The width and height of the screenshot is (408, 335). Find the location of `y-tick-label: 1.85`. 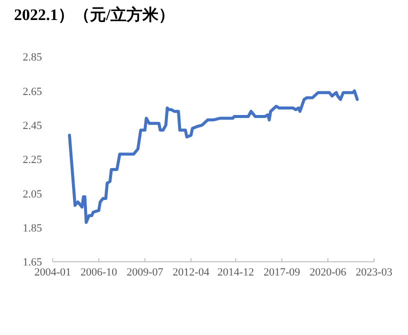

y-tick-label: 1.85 is located at coordinates (32, 228).